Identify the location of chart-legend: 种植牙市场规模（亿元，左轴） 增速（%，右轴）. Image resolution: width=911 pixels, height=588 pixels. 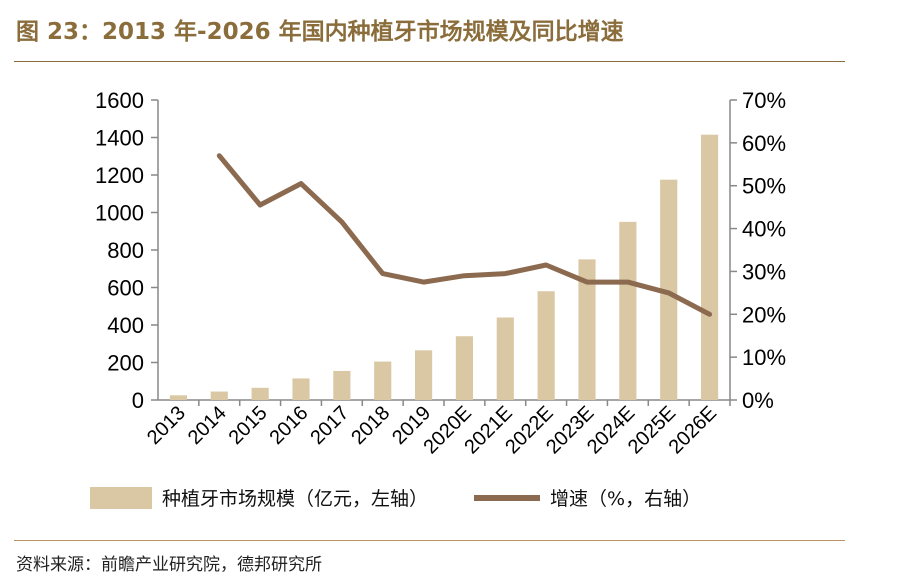
(395, 497).